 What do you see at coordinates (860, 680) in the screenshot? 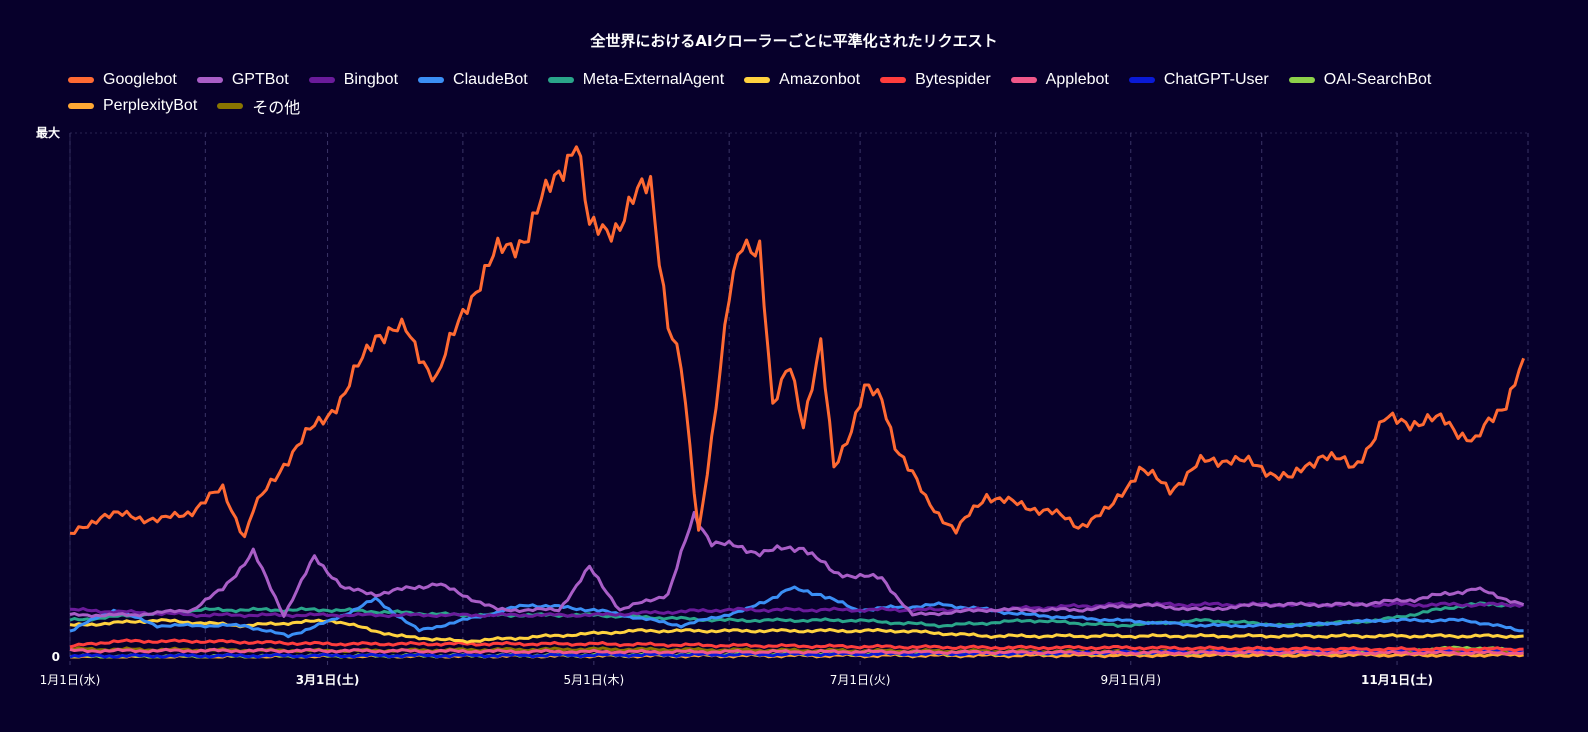
I see `x-tick-label: 7月1日(火)` at bounding box center [860, 680].